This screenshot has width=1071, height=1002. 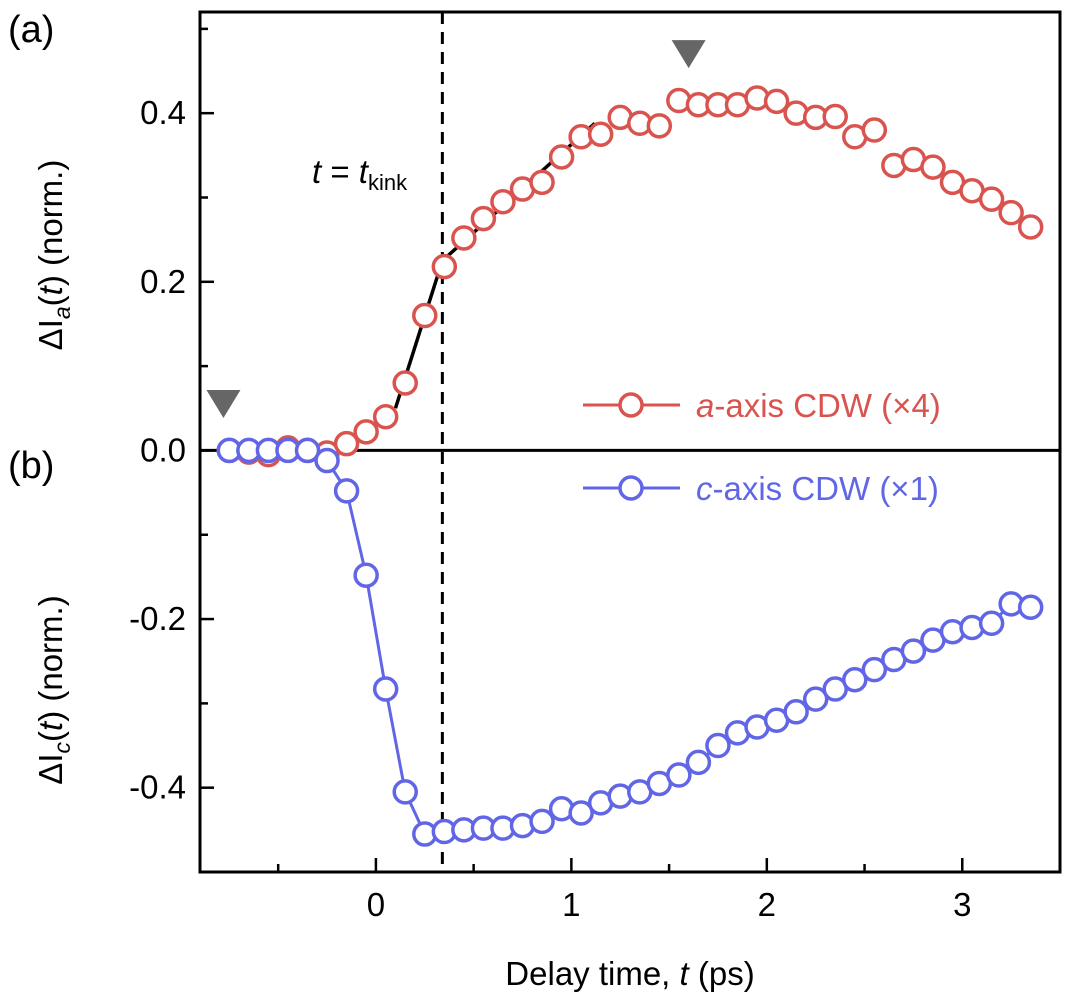 What do you see at coordinates (376, 904) in the screenshot?
I see `x-tick-label: 0` at bounding box center [376, 904].